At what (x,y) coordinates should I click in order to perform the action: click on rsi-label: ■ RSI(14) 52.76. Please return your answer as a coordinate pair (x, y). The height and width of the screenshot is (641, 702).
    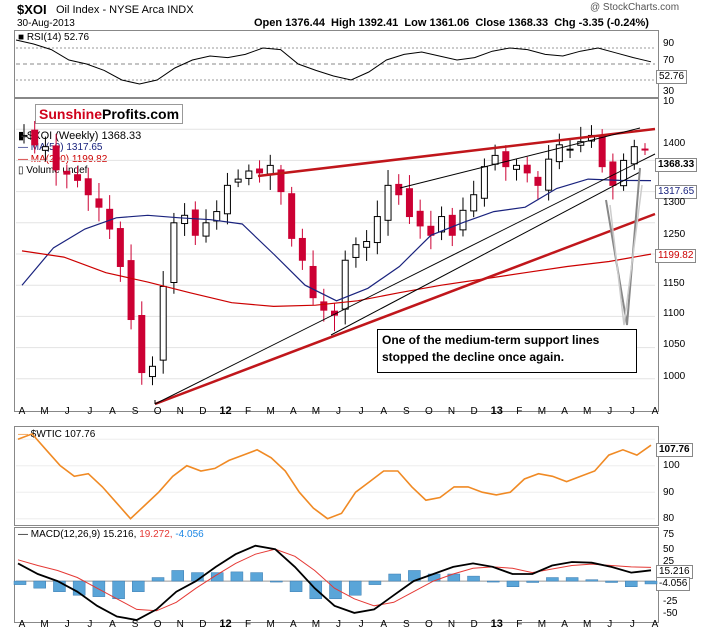
    Looking at the image, I should click on (54, 37).